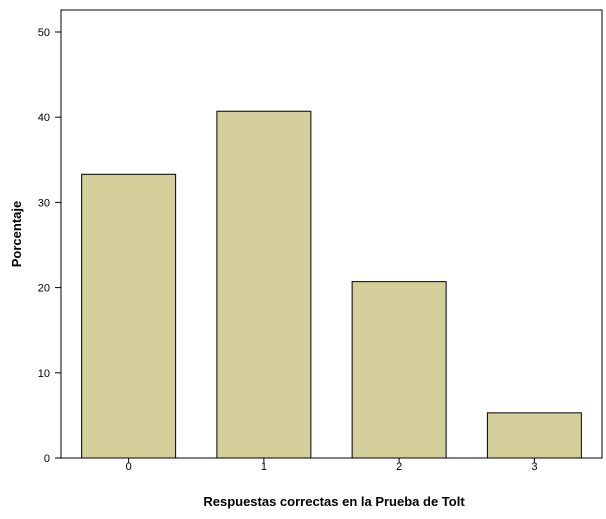 This screenshot has width=606, height=519. I want to click on y-axis-title: Porcentaje, so click(16, 234).